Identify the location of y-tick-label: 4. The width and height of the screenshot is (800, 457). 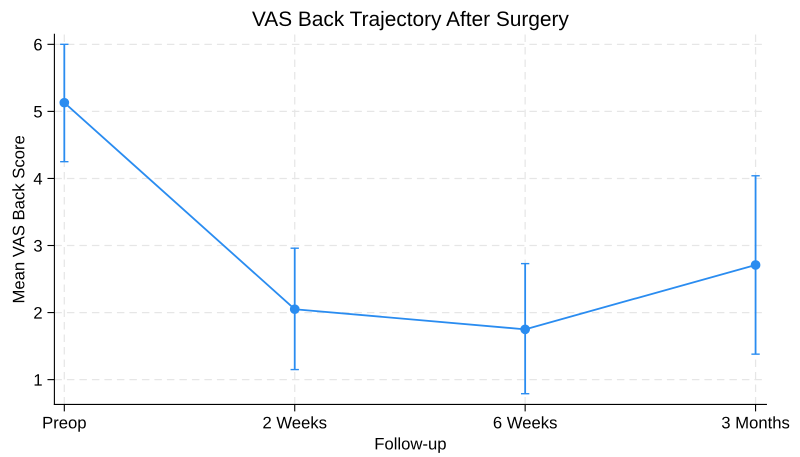
(38, 178).